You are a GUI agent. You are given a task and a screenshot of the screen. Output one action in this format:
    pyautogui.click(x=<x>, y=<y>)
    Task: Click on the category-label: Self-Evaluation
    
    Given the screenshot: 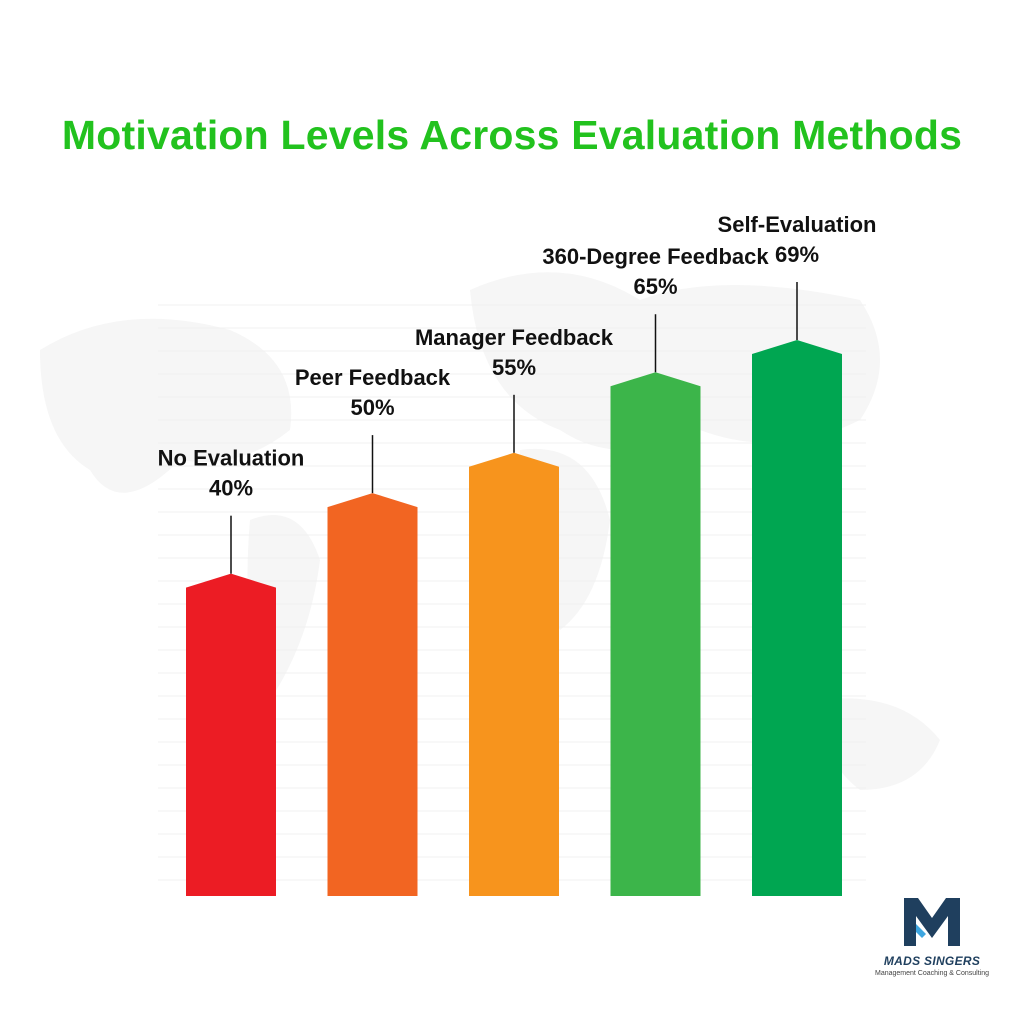 What is the action you would take?
    pyautogui.click(x=797, y=224)
    